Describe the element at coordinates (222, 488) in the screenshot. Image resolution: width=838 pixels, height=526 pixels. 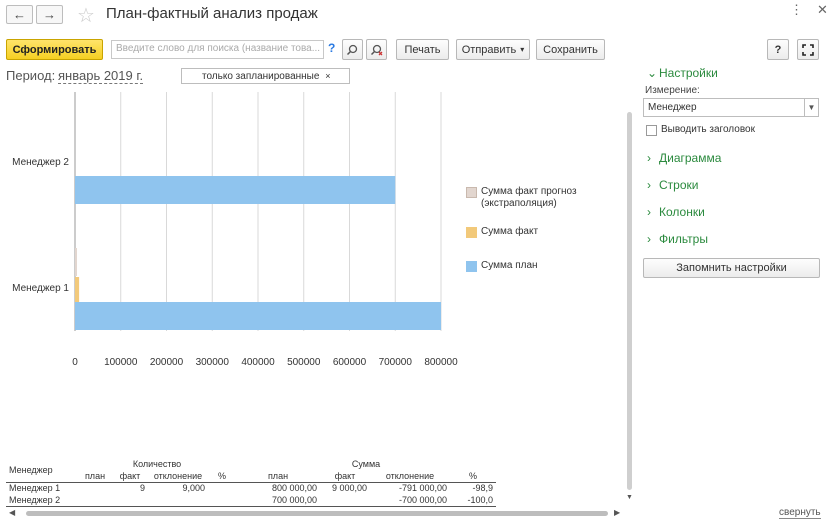
I see `cell-q-pct` at that location.